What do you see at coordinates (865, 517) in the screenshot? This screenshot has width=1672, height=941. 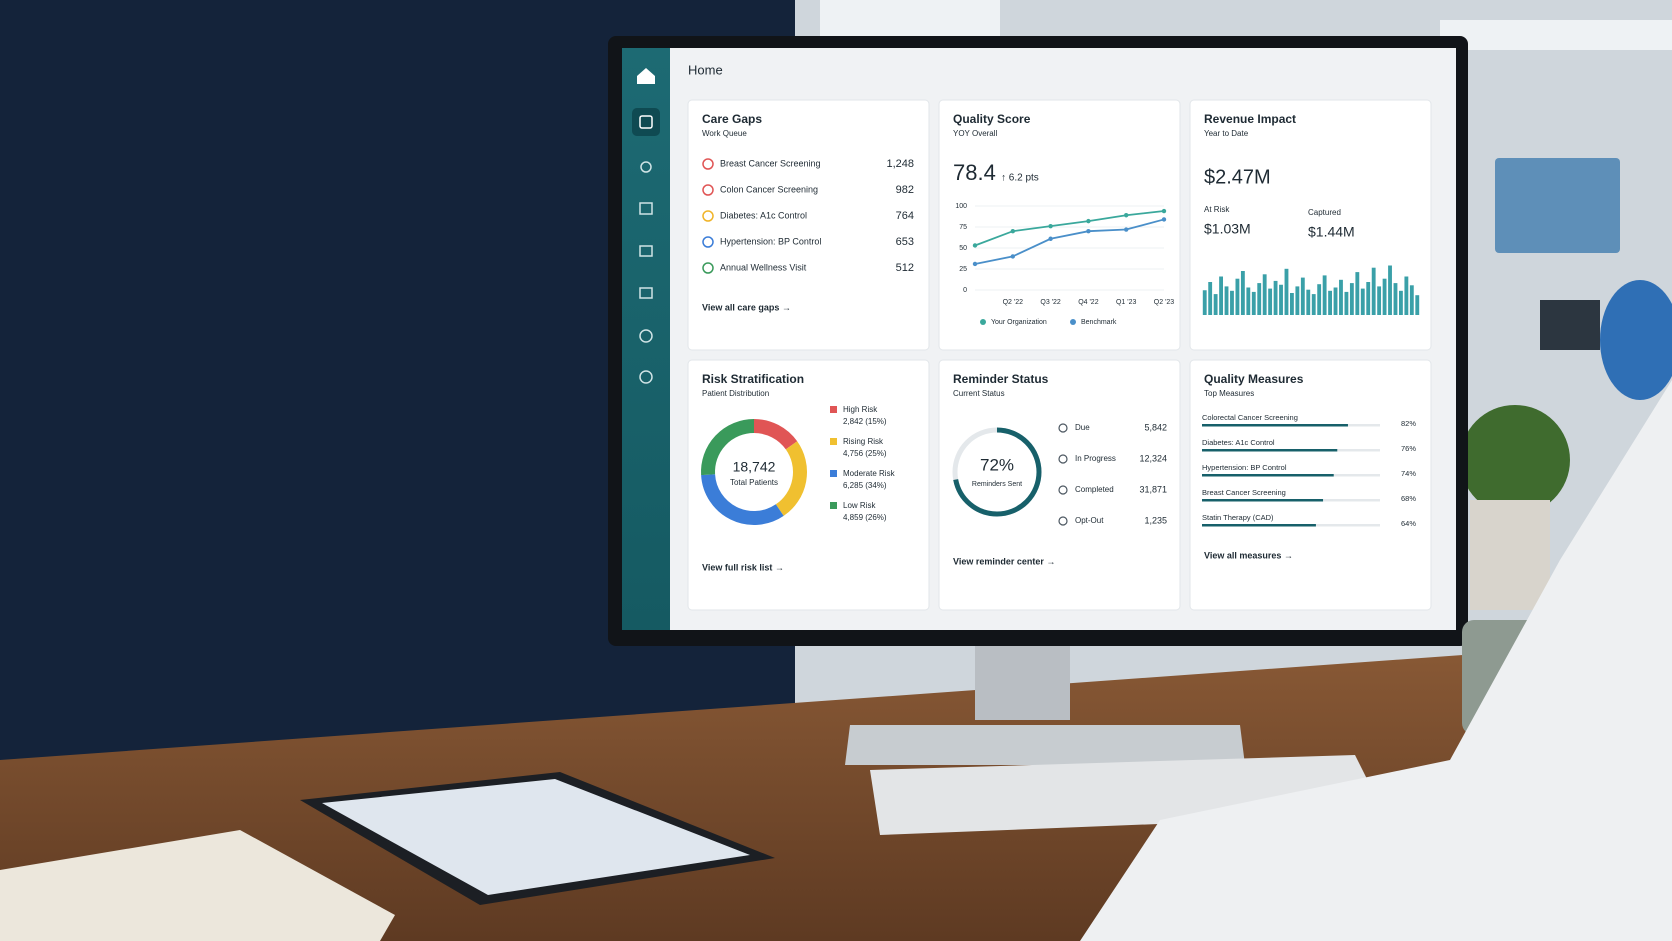 I see `legend-value: 4,859 (26%)` at bounding box center [865, 517].